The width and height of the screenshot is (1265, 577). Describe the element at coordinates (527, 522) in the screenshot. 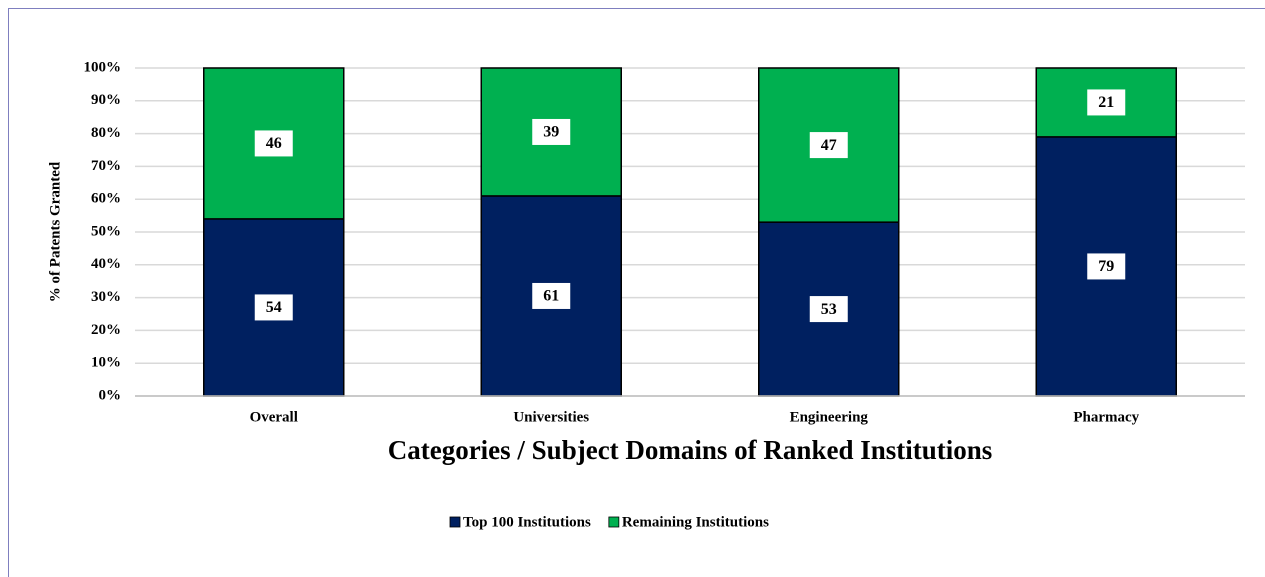

I see `legend-label: Top 100 Institutions` at that location.